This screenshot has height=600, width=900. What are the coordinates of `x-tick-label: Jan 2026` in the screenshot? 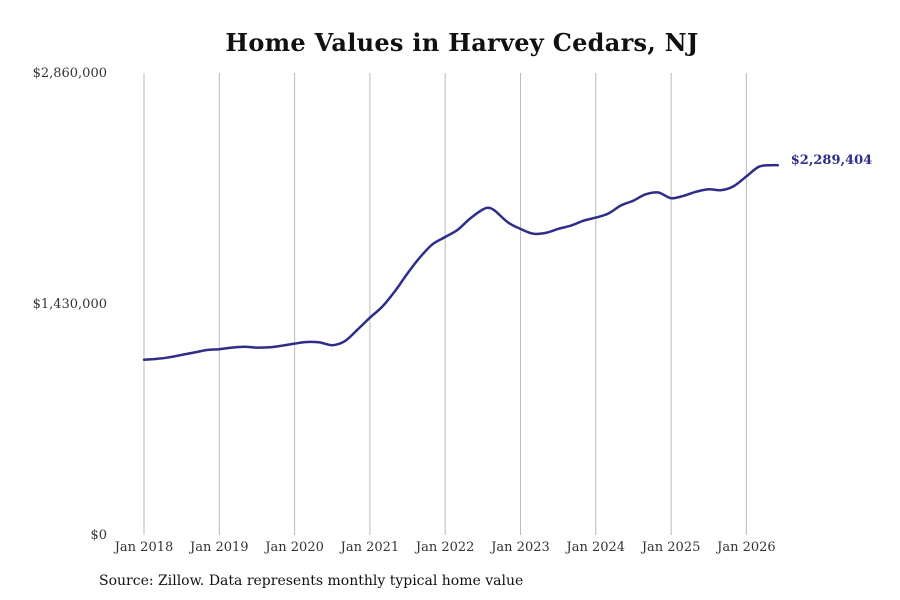 It's located at (745, 547).